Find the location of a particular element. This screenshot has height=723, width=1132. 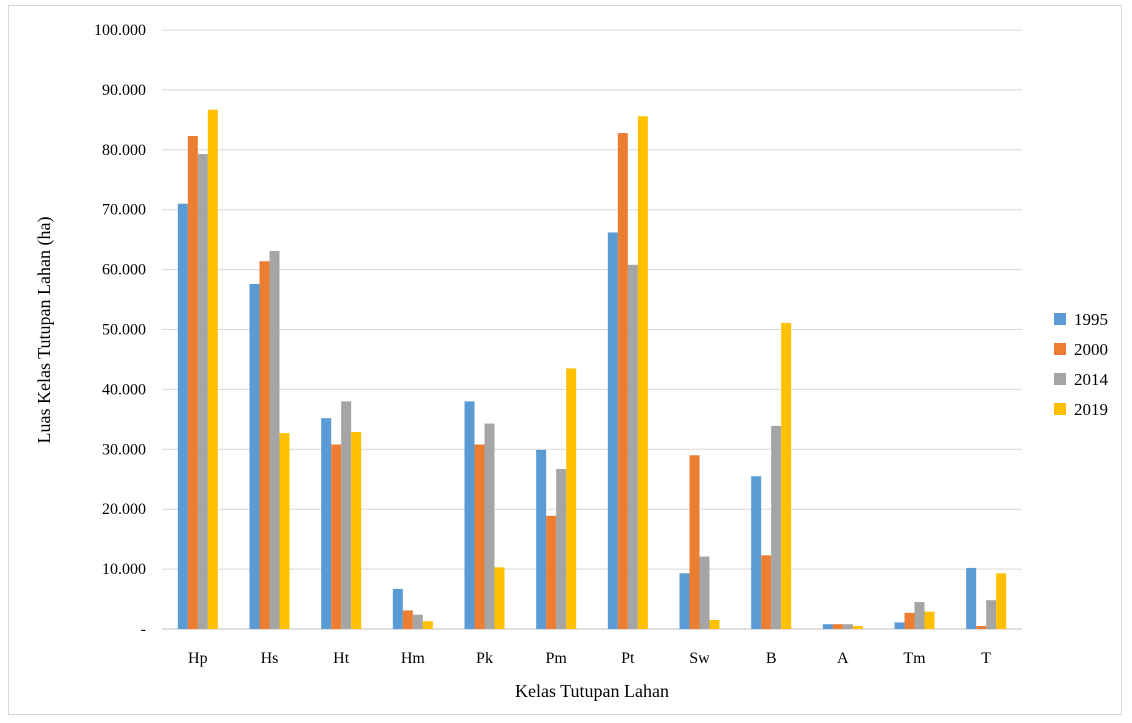

bar-Hs-1995 is located at coordinates (254, 456).